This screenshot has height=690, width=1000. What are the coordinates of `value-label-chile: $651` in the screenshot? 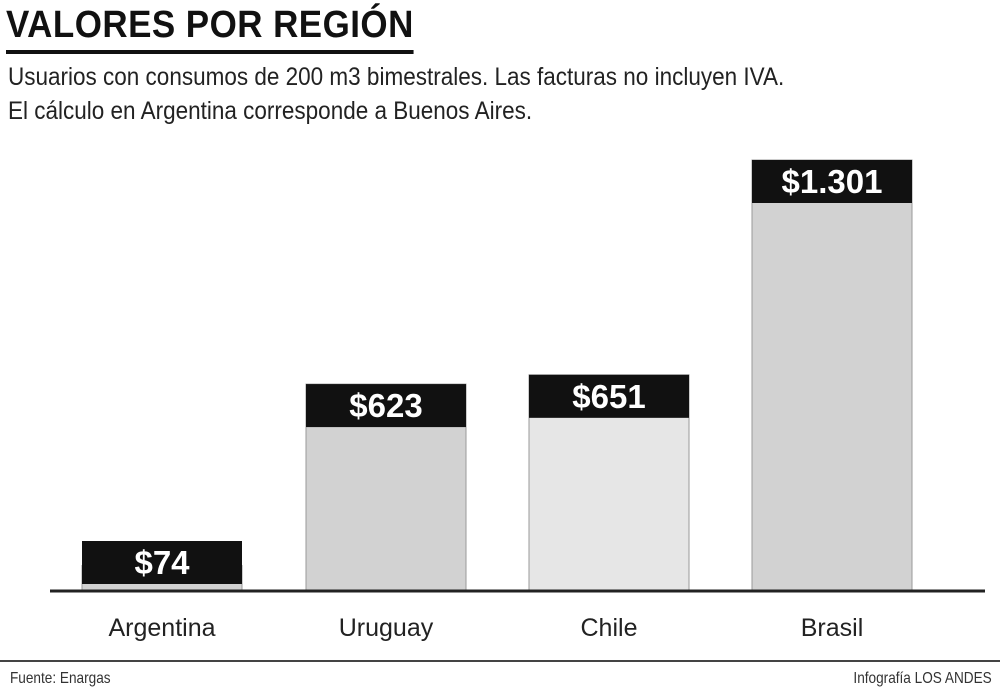 It's located at (608, 396).